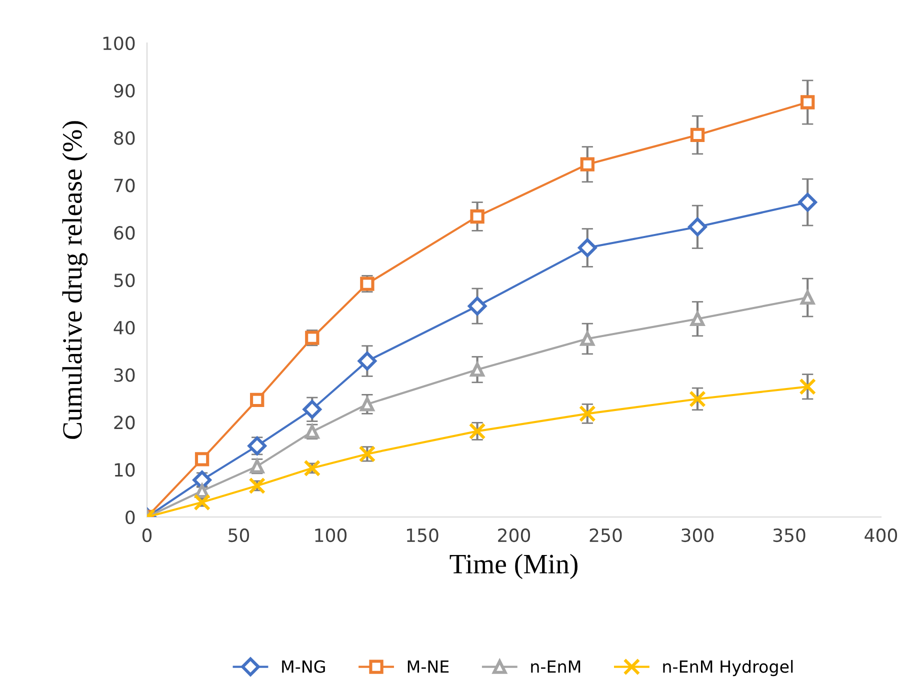 The width and height of the screenshot is (922, 695). Describe the element at coordinates (147, 535) in the screenshot. I see `x-tick-label: 0` at that location.